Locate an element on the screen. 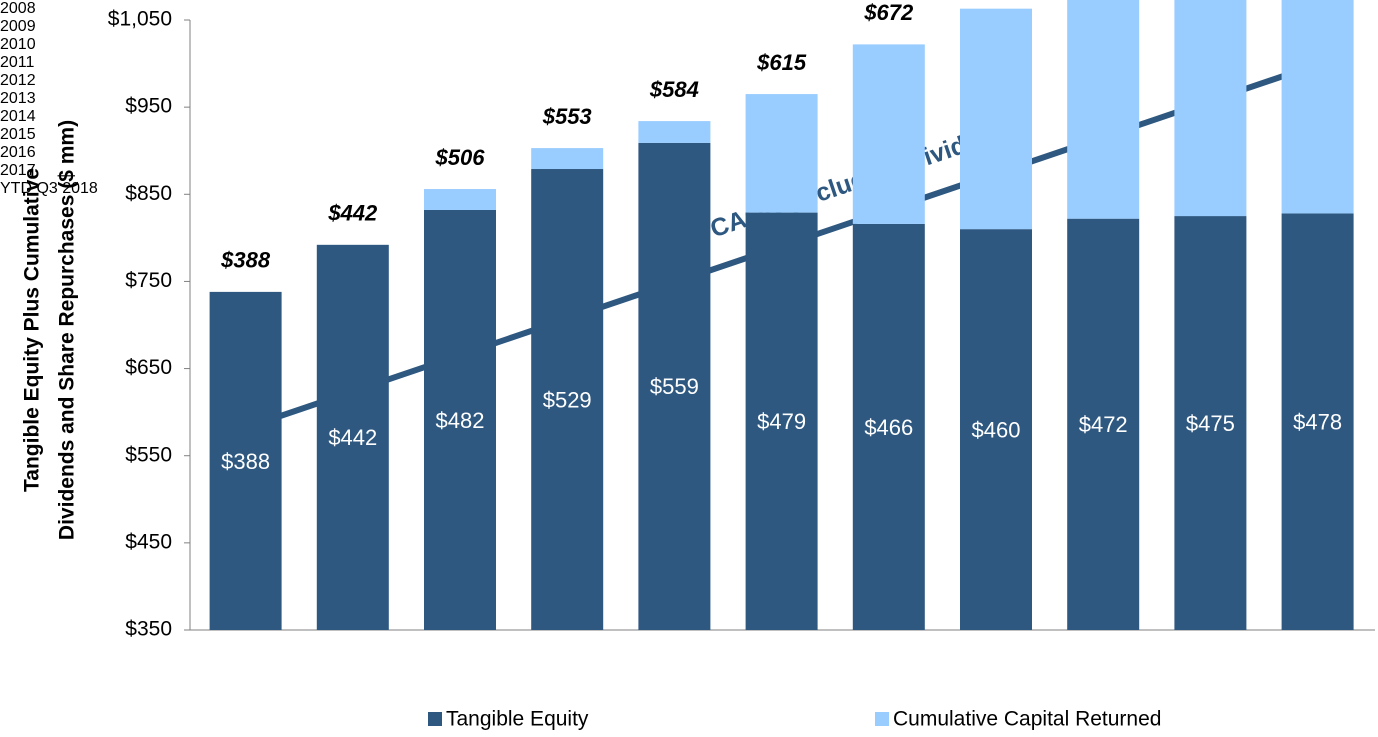 This screenshot has width=1378, height=737. y-axis-title: Tangible Equity Plus Cumulative is located at coordinates (32, 330).